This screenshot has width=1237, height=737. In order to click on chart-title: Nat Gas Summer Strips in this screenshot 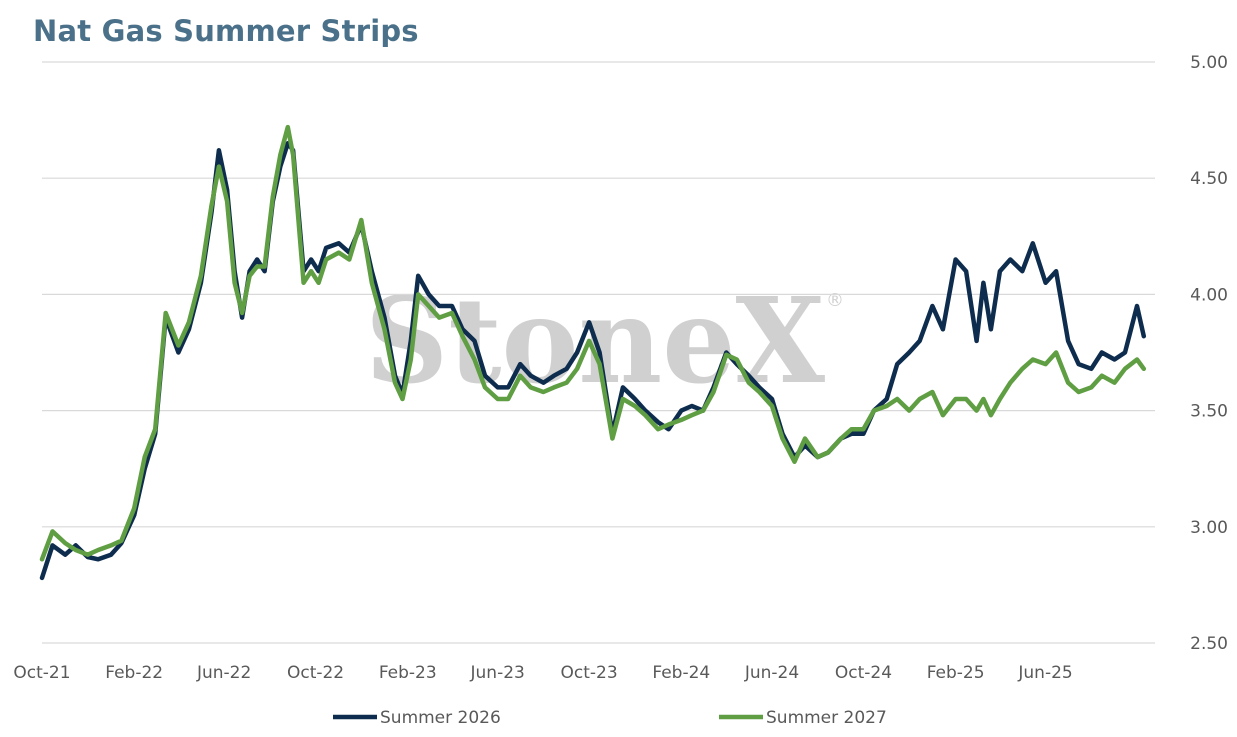, I will do `click(226, 31)`.